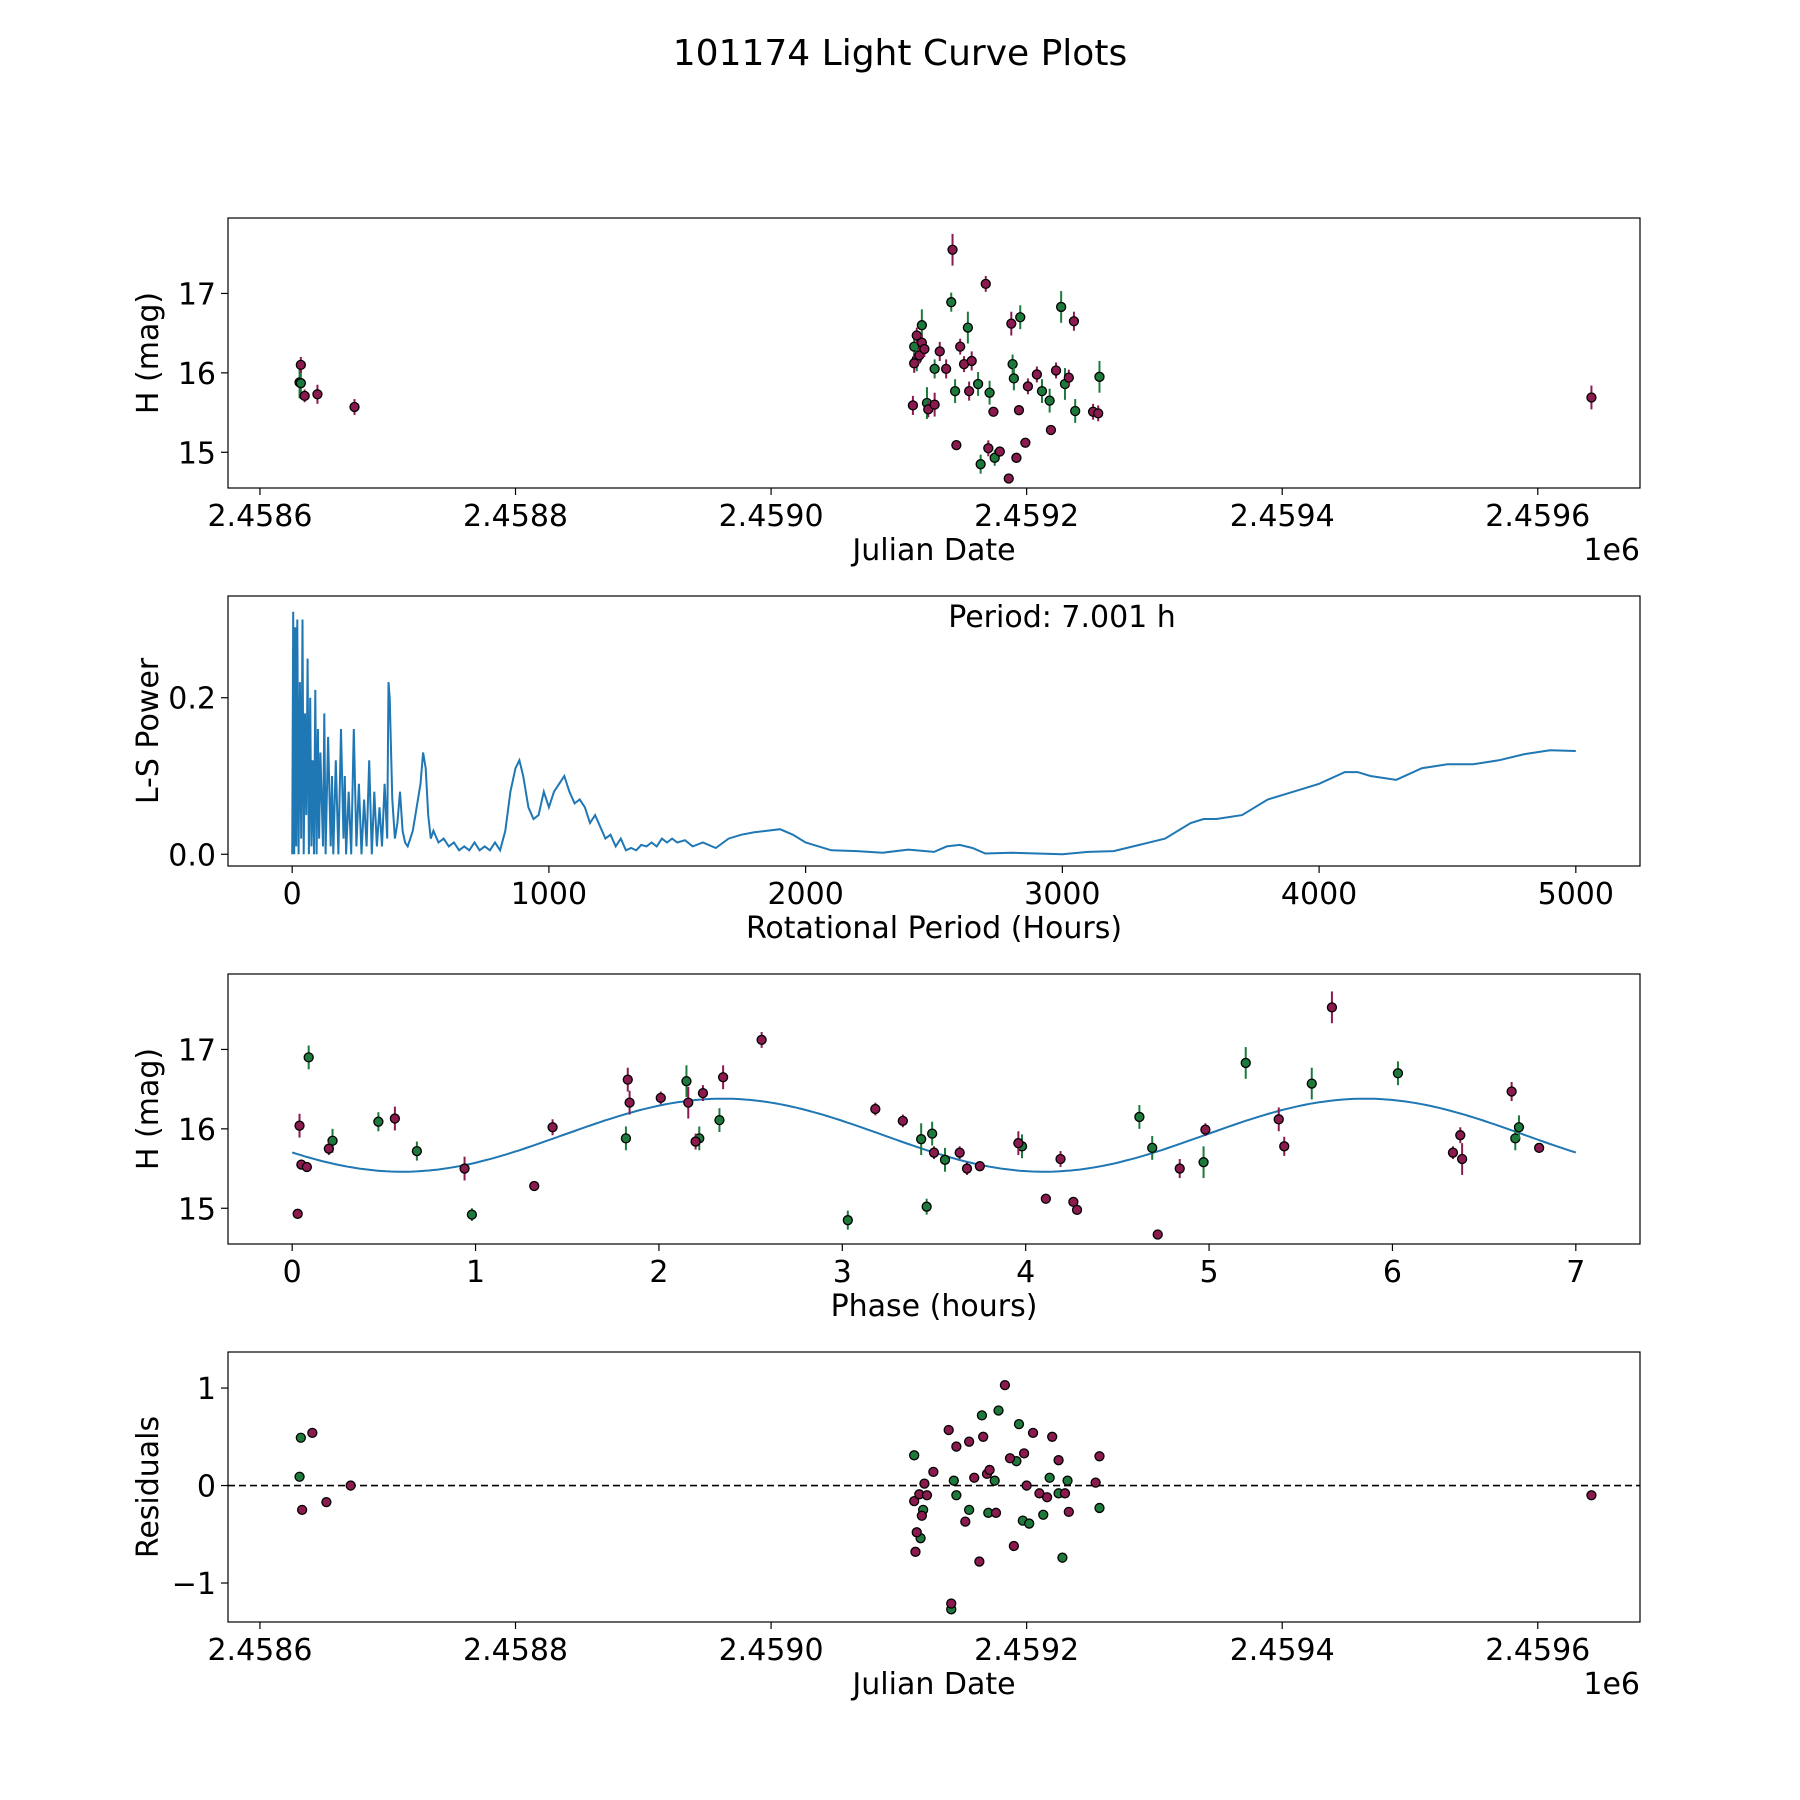 The height and width of the screenshot is (1800, 1800). Describe the element at coordinates (259, 516) in the screenshot. I see `x-tick-label: 2.4586` at that location.